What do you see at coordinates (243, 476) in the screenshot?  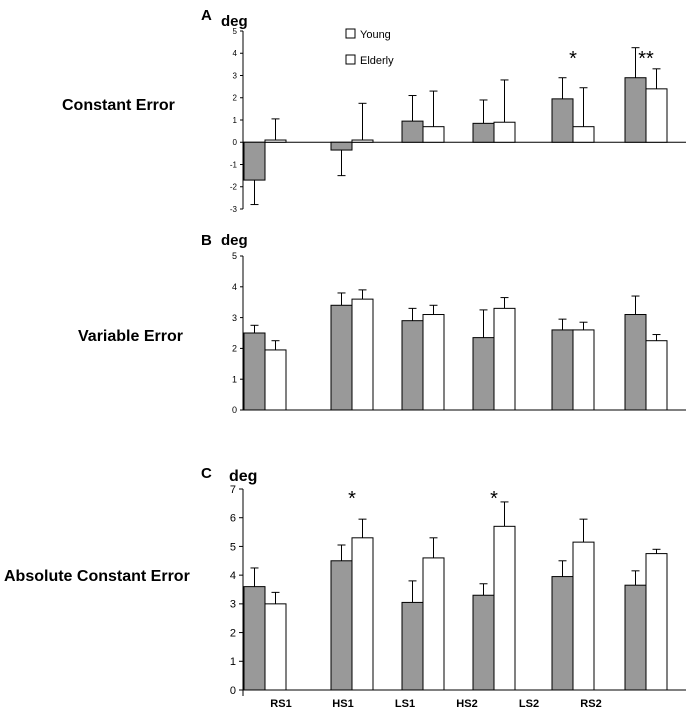 I see `panel-c-unit-label: deg` at bounding box center [243, 476].